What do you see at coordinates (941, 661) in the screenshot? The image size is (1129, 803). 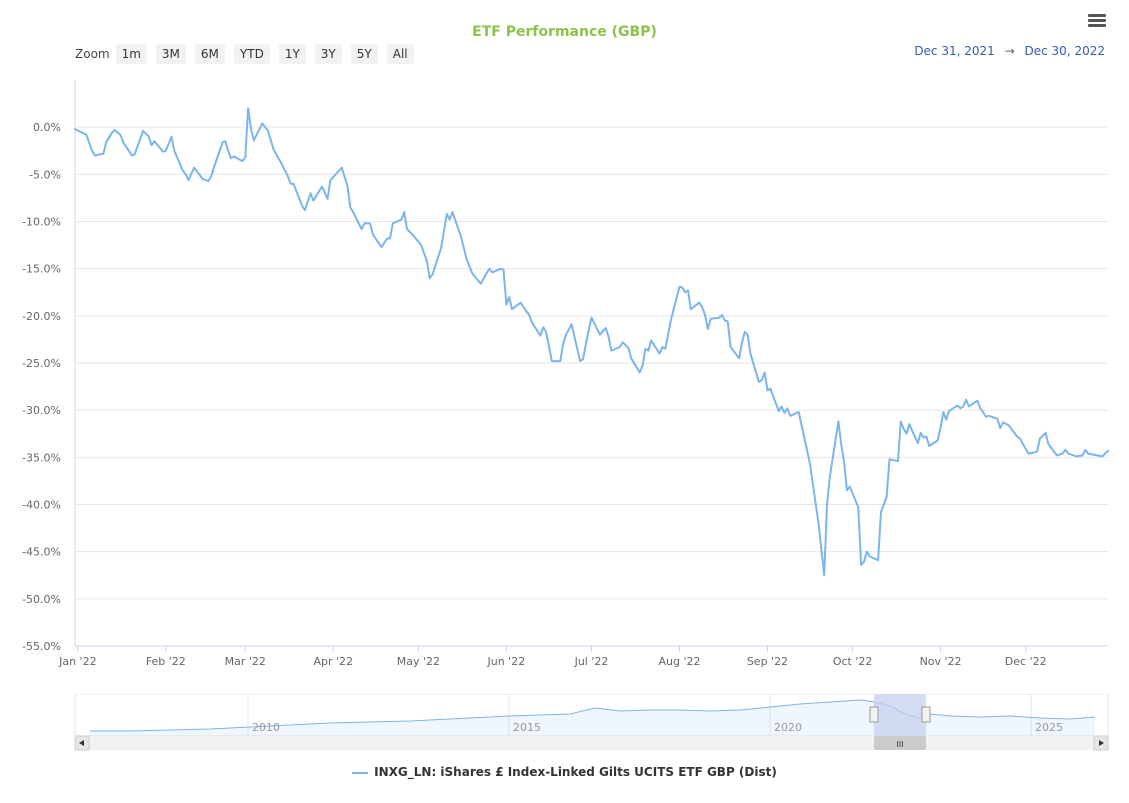 I see `x-tick-label: Nov '22` at bounding box center [941, 661].